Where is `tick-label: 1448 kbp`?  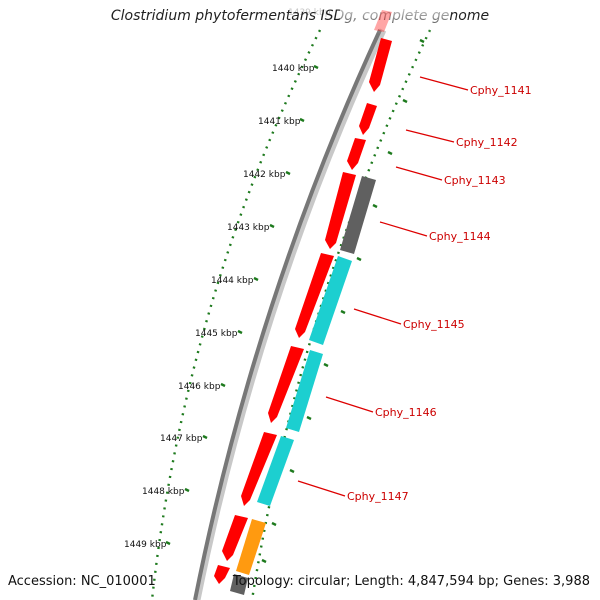
tick-label: 1448 kbp is located at coordinates (163, 492).